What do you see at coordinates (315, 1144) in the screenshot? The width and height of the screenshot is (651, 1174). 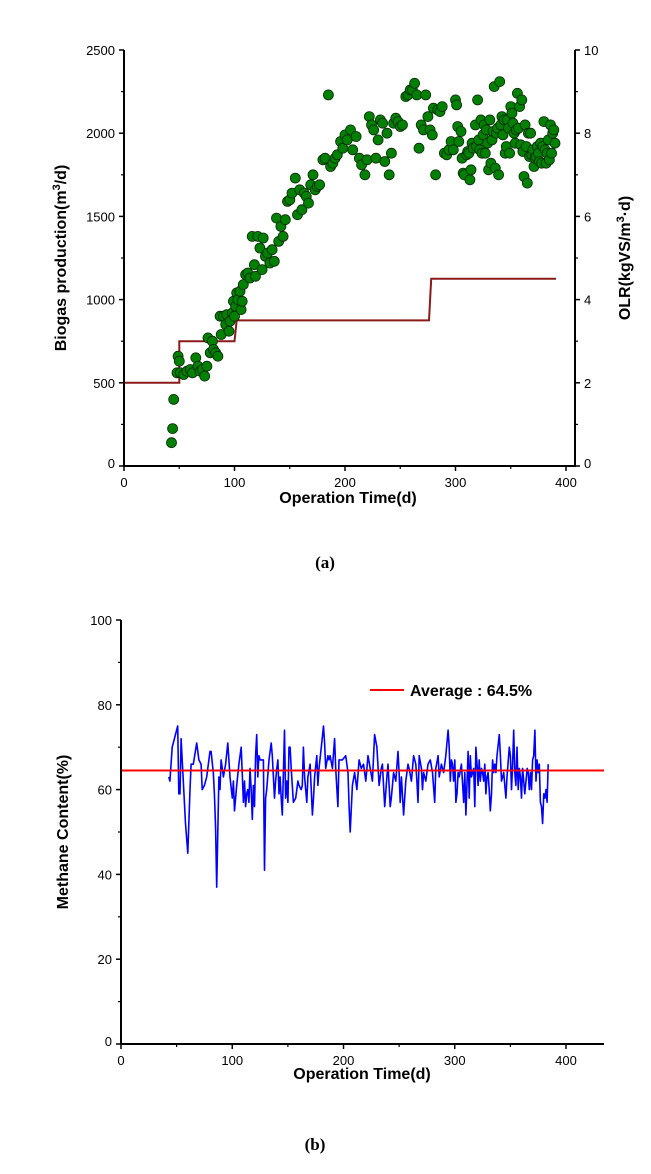 I see `b-caption: (b)` at bounding box center [315, 1144].